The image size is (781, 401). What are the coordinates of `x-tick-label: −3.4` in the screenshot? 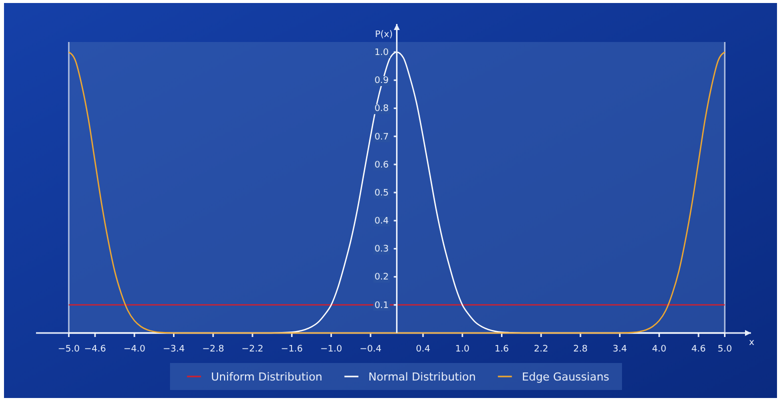 It's located at (173, 349).